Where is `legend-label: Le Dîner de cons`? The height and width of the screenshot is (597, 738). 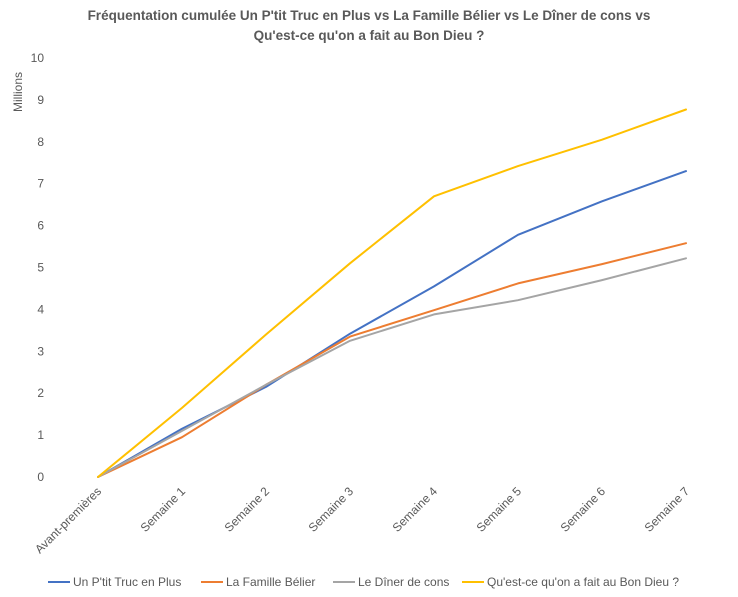 legend-label: Le Dîner de cons is located at coordinates (403, 582).